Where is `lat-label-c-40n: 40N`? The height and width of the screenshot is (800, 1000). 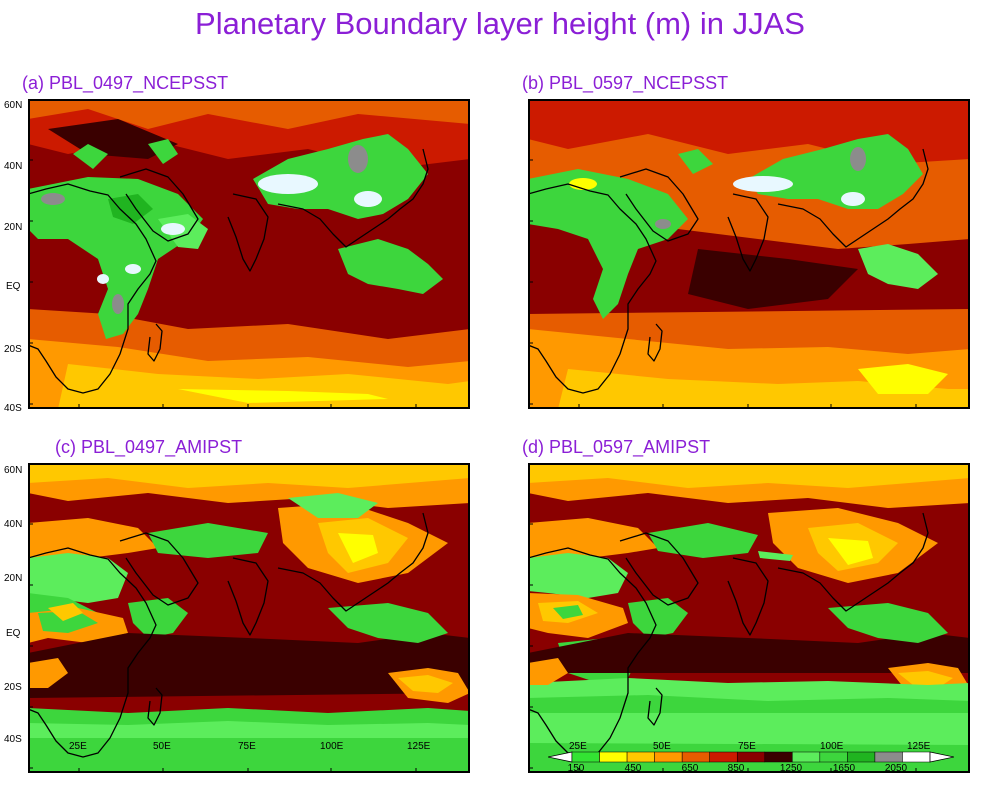 lat-label-c-40n: 40N is located at coordinates (13, 524).